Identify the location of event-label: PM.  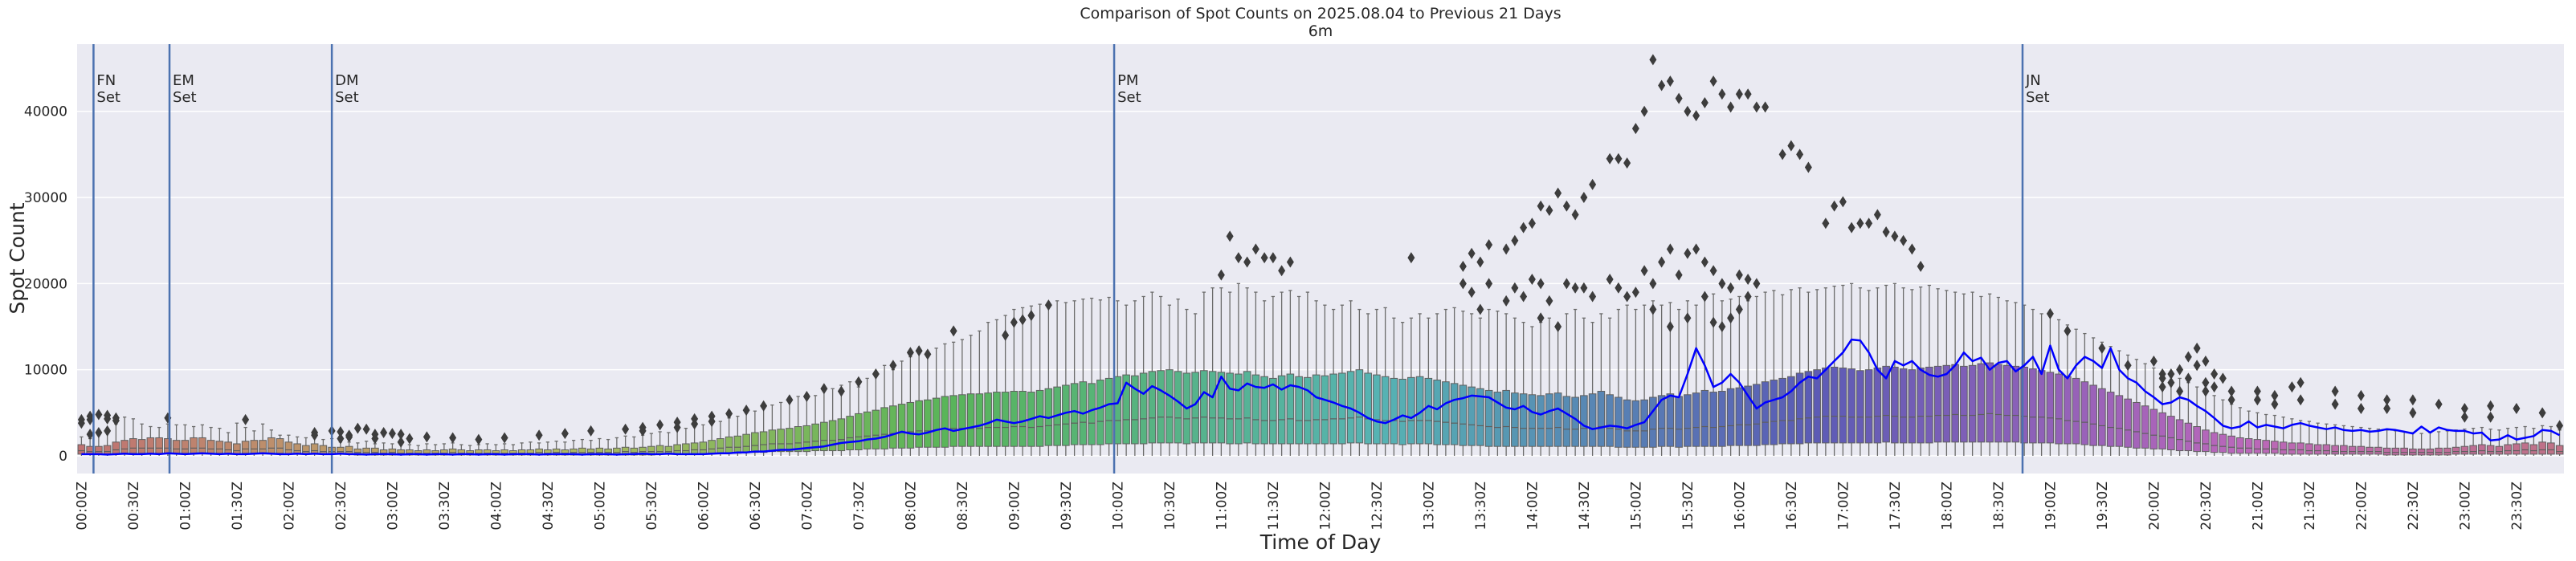
(1127, 81).